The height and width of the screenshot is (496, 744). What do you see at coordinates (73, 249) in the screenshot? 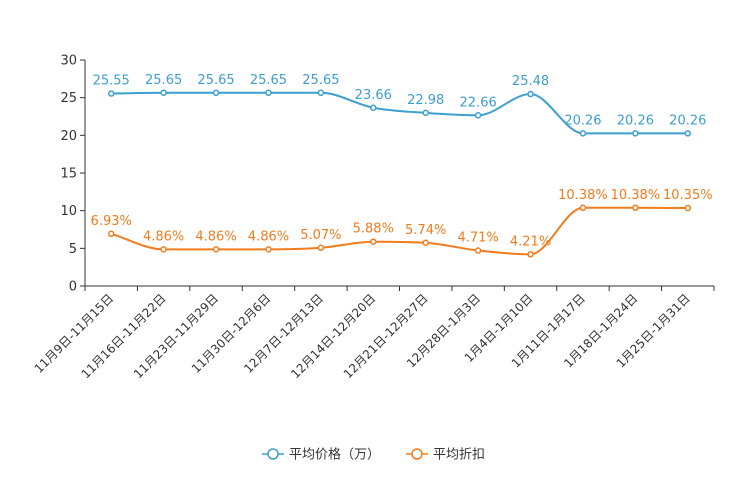
I see `y-tick-label: 5` at bounding box center [73, 249].